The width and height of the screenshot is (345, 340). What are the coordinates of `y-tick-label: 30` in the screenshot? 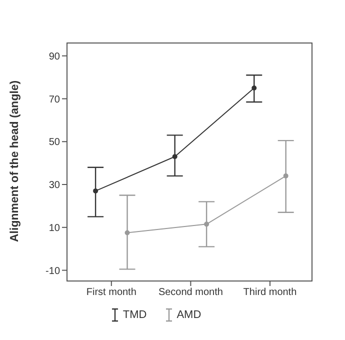 It's located at (54, 186).